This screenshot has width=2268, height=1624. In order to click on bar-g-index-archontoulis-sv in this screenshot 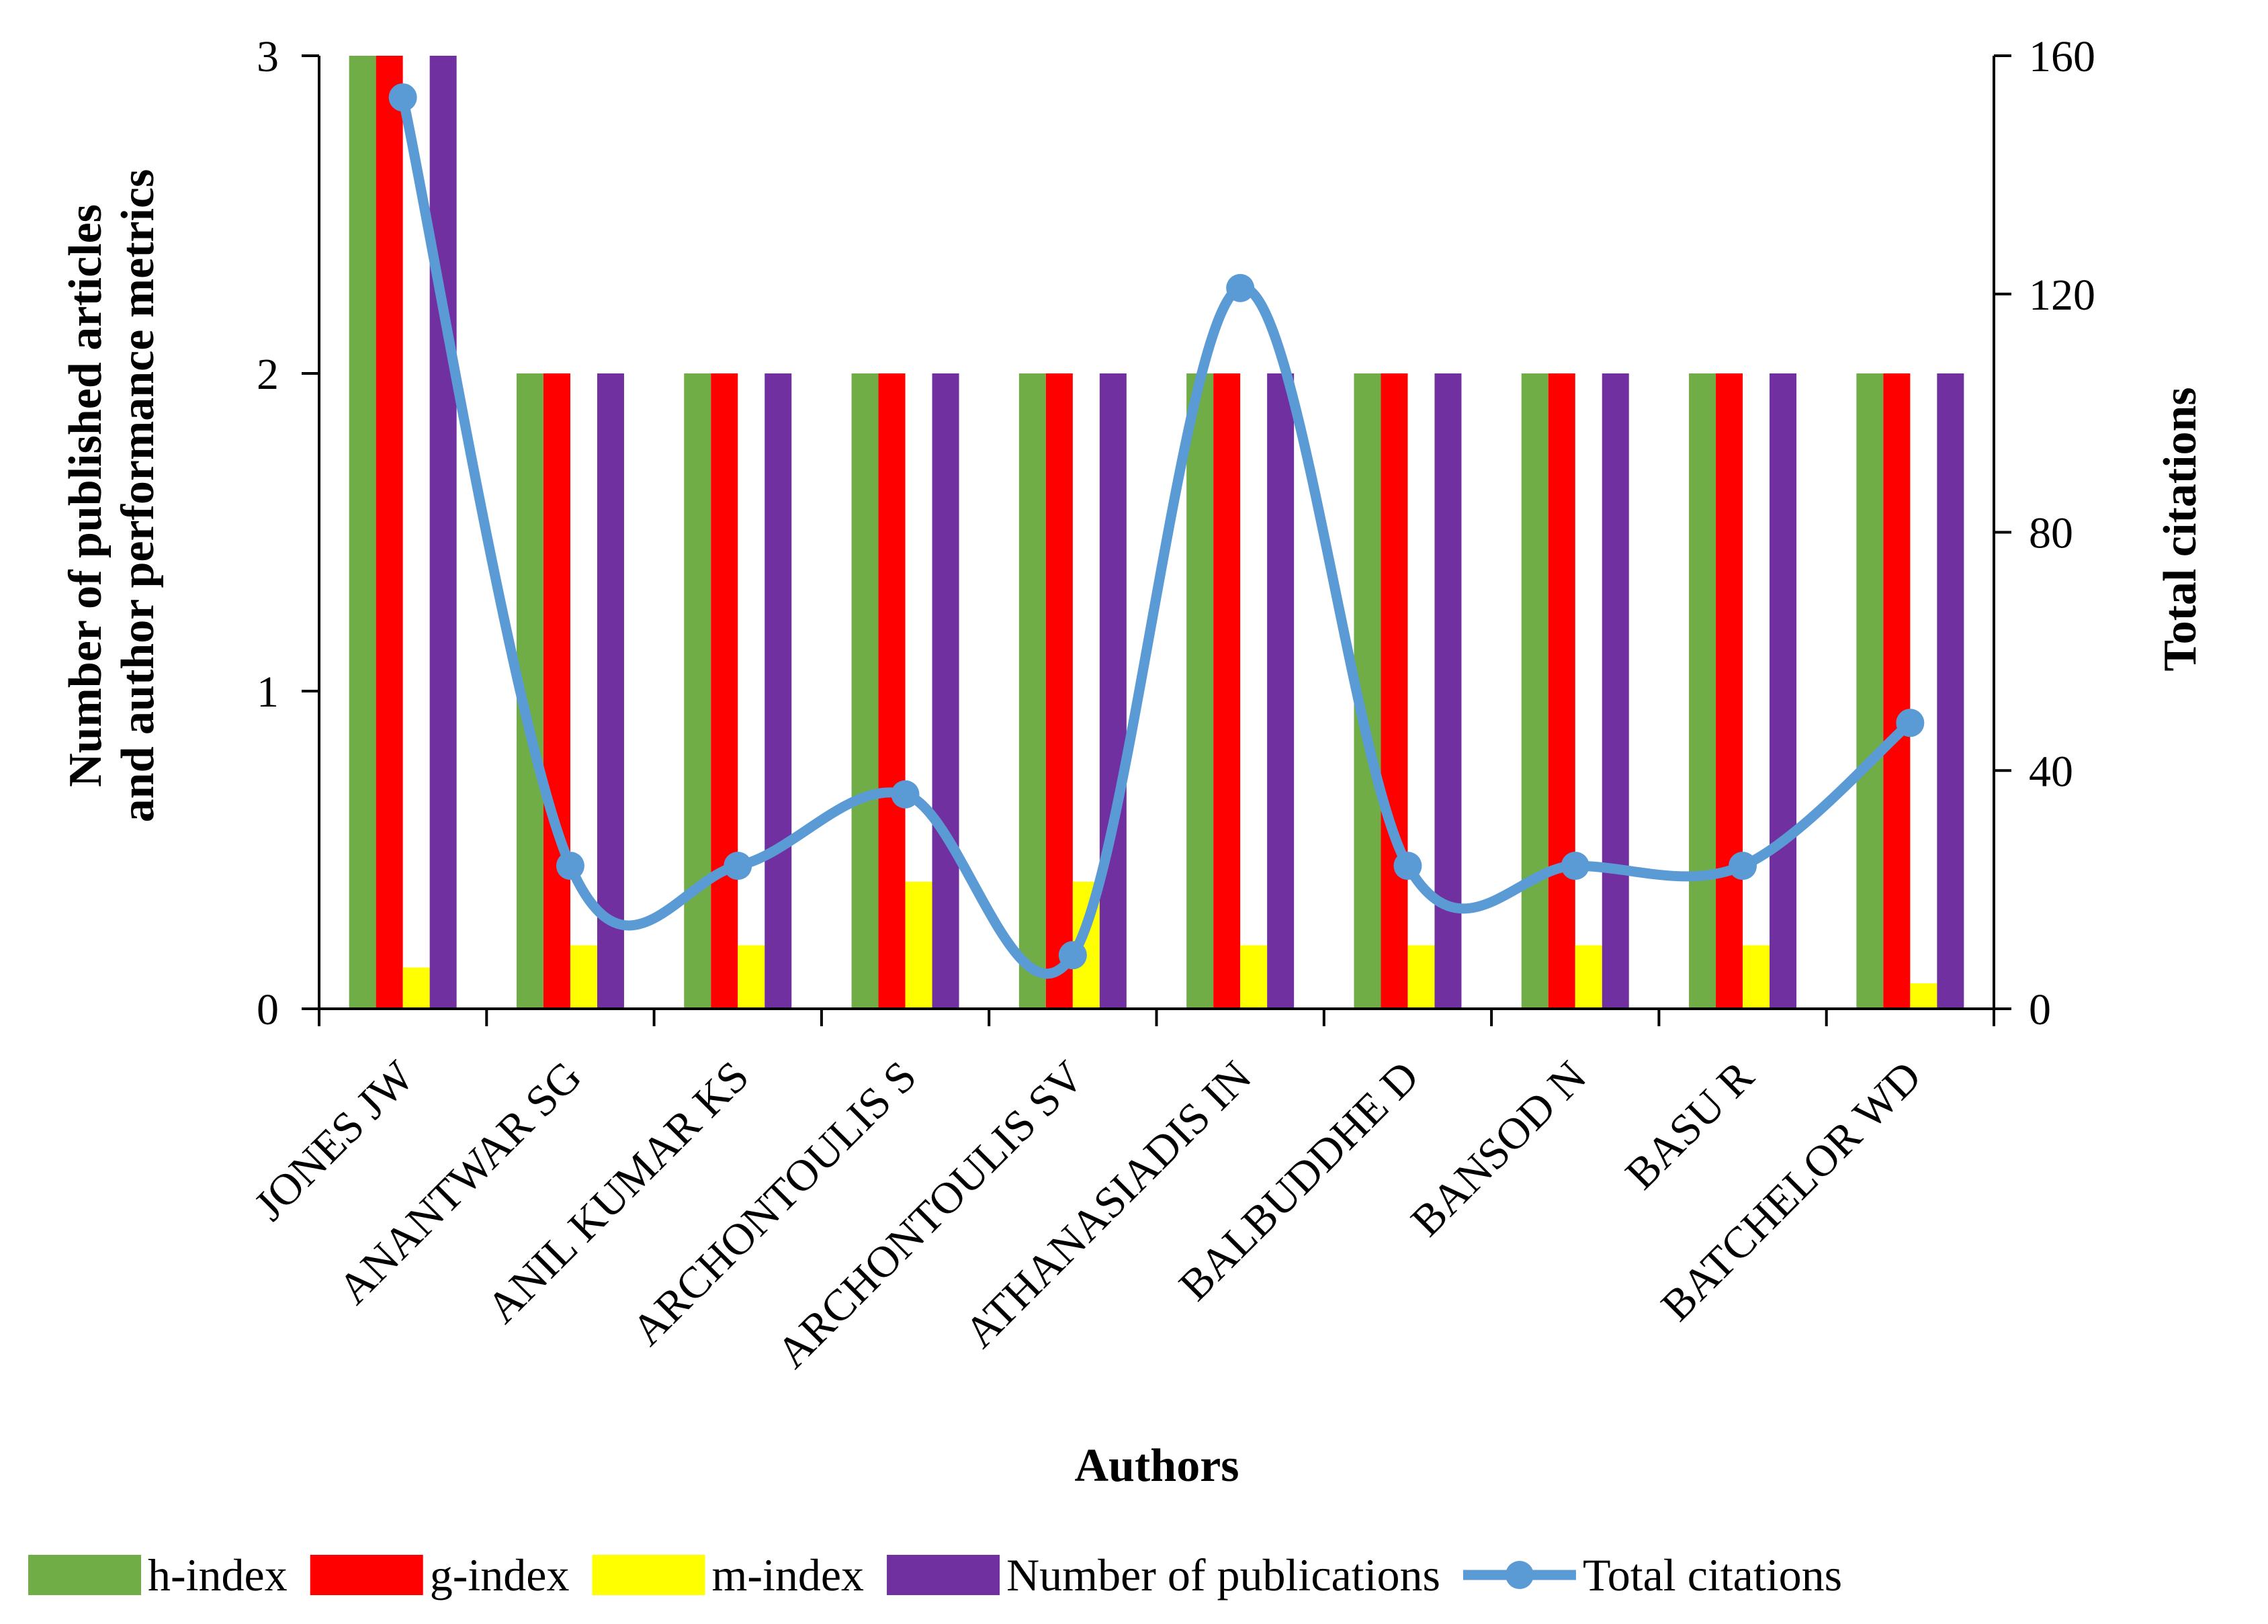, I will do `click(1059, 691)`.